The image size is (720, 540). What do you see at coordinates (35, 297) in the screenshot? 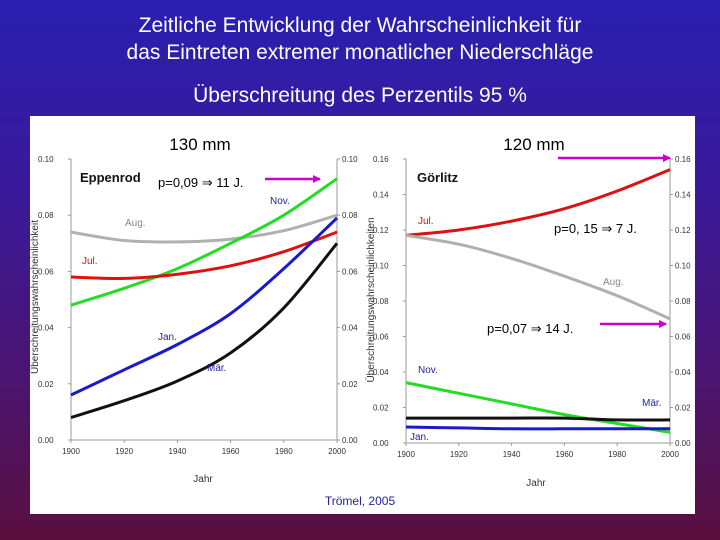
I see `left-ylabel: Überschreitungswahrscheinlichkeit` at bounding box center [35, 297].